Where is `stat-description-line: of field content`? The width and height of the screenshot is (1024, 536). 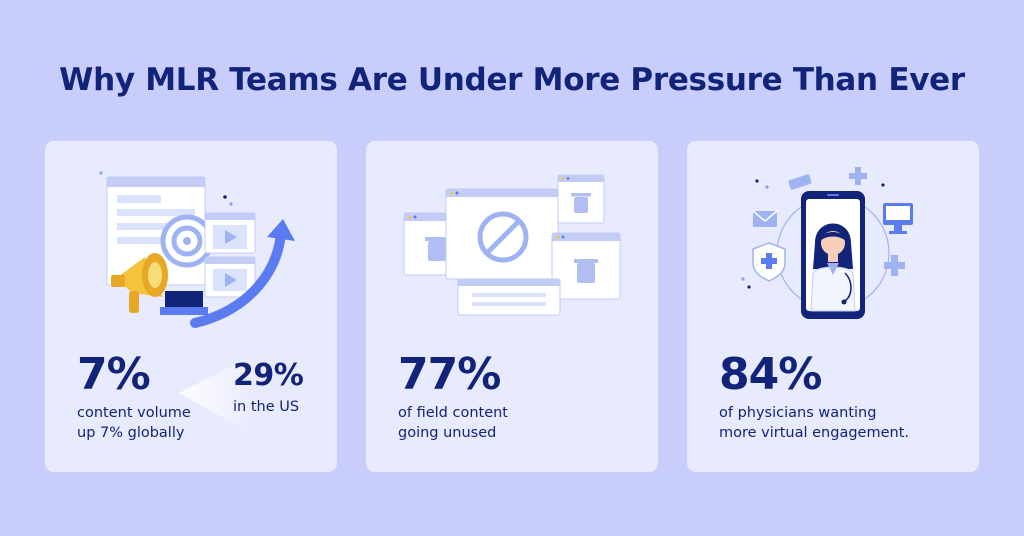
stat-description-line: of field content is located at coordinates (453, 413).